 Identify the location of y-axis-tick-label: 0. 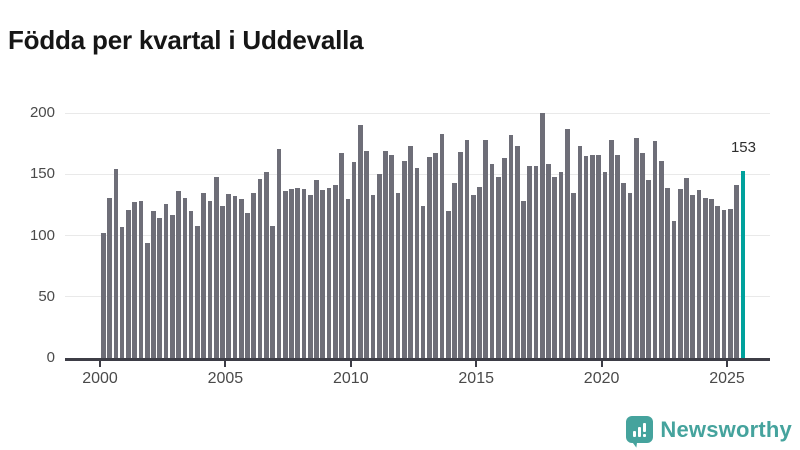
(50, 357).